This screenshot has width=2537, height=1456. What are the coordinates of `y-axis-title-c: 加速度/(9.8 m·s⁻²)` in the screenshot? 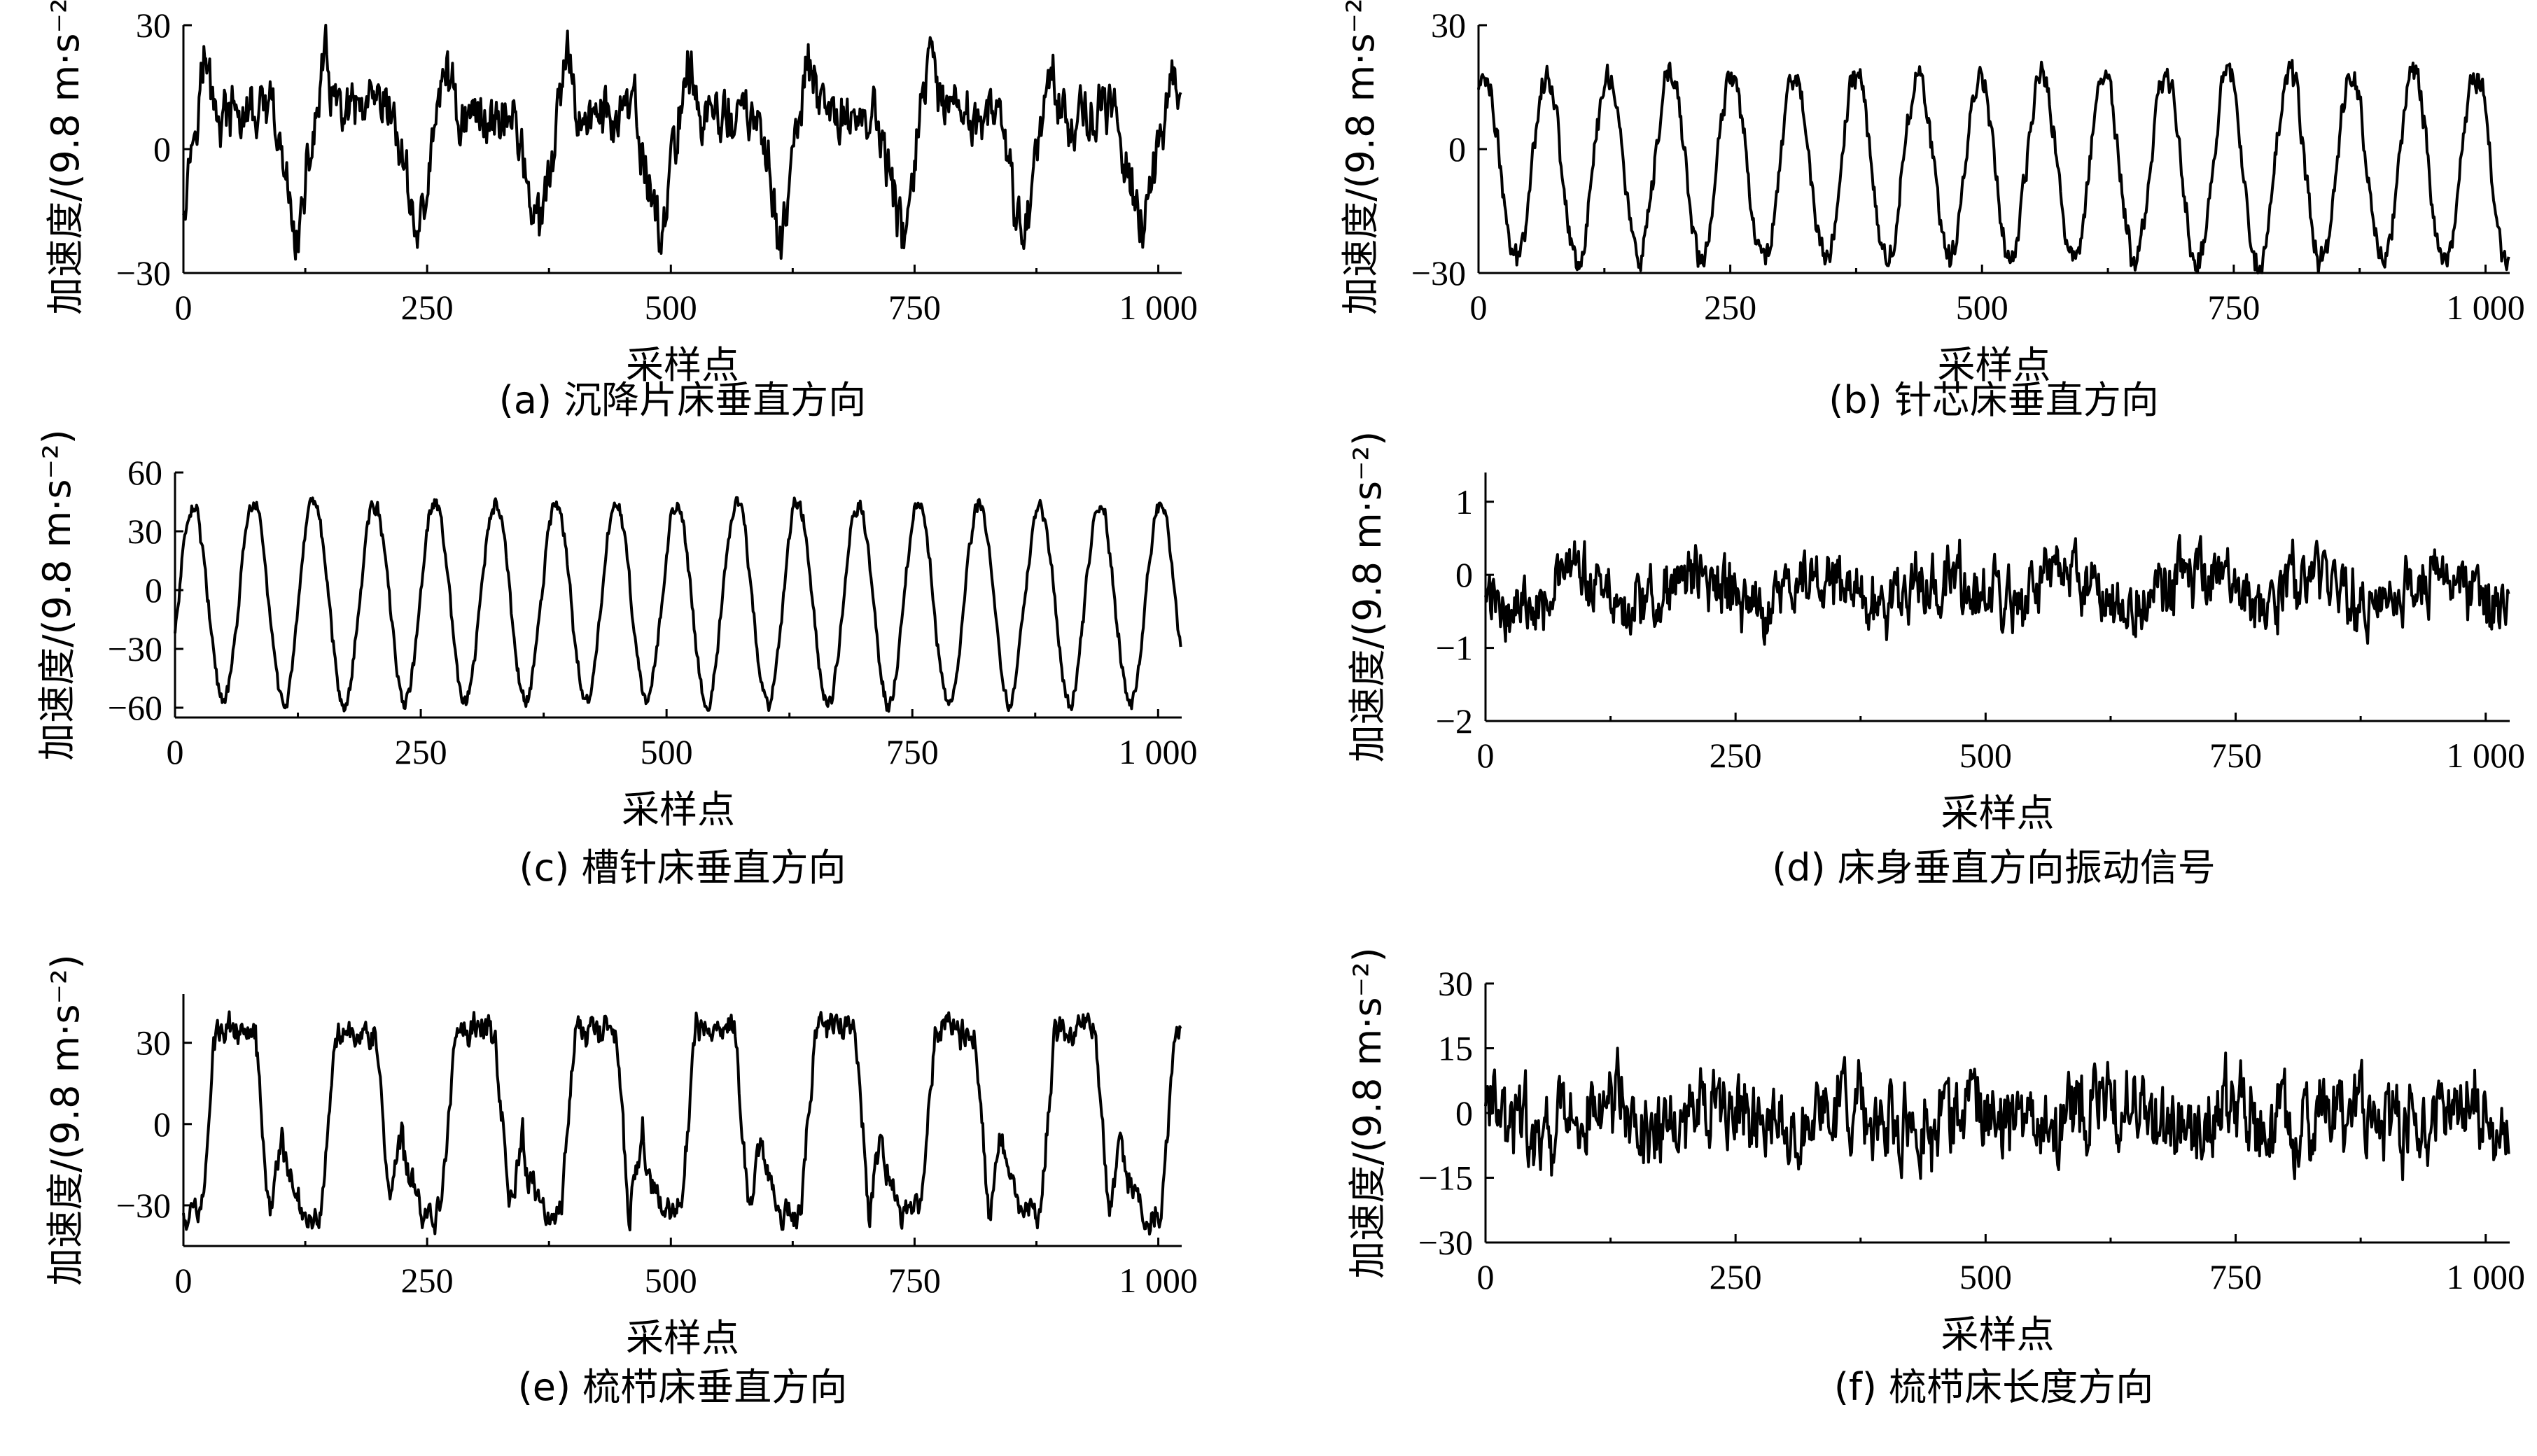 It's located at (57, 594).